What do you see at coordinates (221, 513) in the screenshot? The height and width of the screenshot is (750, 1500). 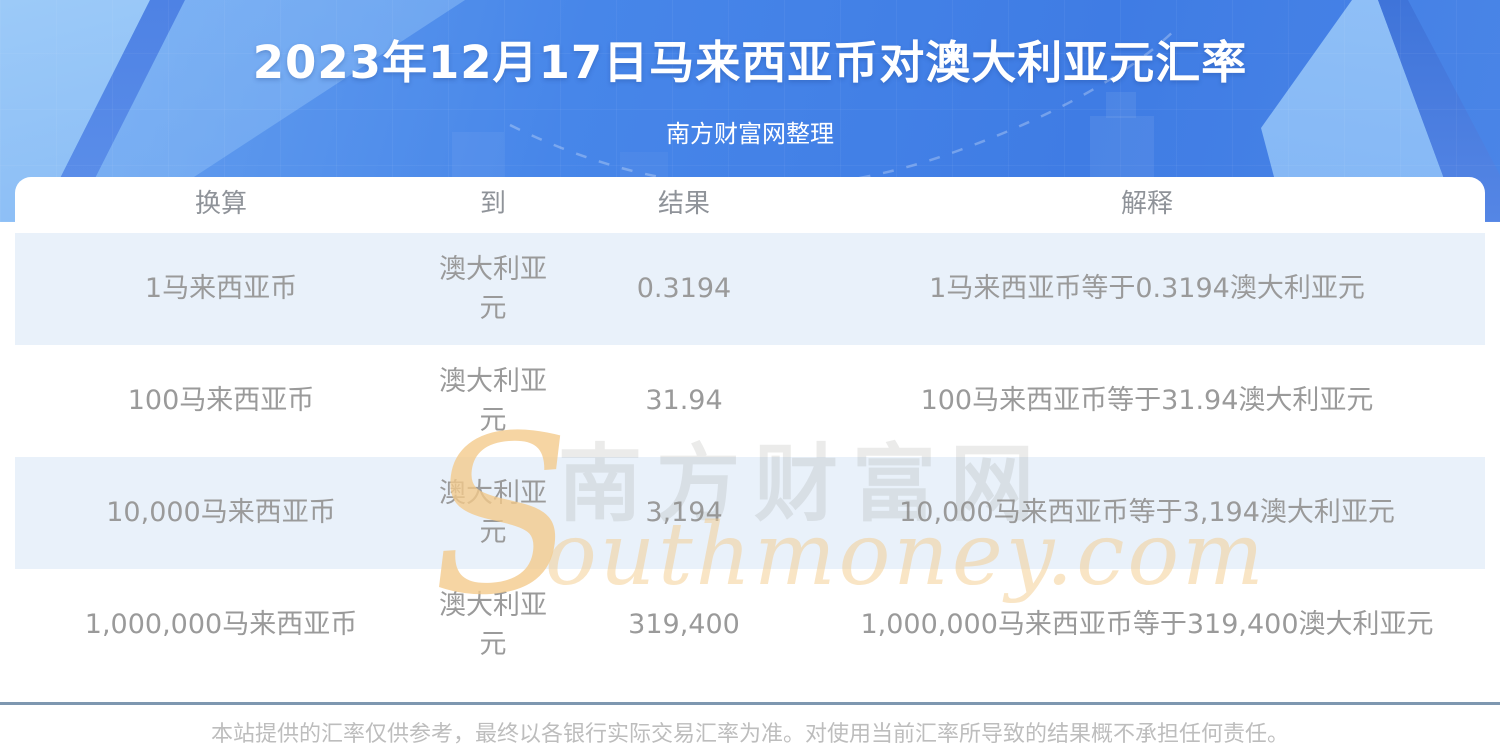 I see `cell-convert: 10,000马来西亚币` at bounding box center [221, 513].